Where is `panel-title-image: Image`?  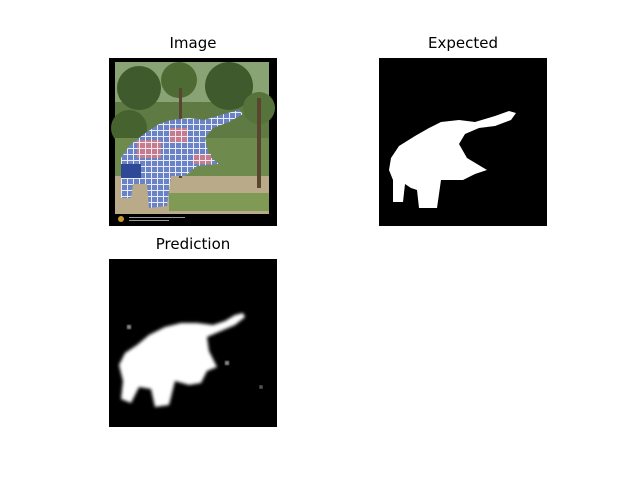
panel-title-image: Image is located at coordinates (193, 43).